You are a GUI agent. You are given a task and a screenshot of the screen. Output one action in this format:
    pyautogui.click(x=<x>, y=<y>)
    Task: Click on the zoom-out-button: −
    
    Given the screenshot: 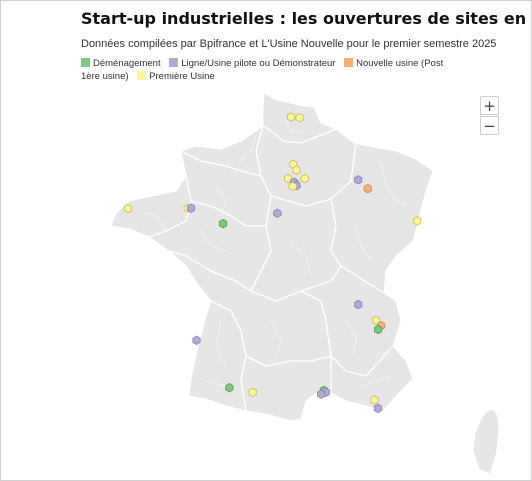 What is the action you would take?
    pyautogui.click(x=489, y=125)
    